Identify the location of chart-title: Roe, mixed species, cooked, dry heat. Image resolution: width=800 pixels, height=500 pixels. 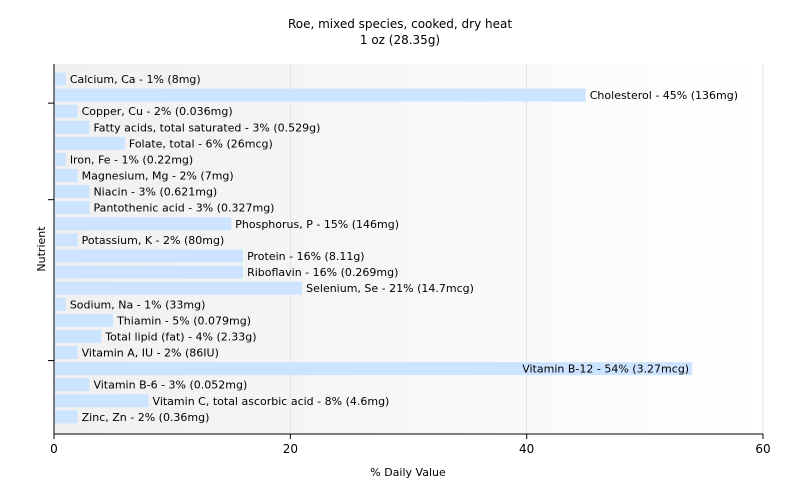
(400, 24).